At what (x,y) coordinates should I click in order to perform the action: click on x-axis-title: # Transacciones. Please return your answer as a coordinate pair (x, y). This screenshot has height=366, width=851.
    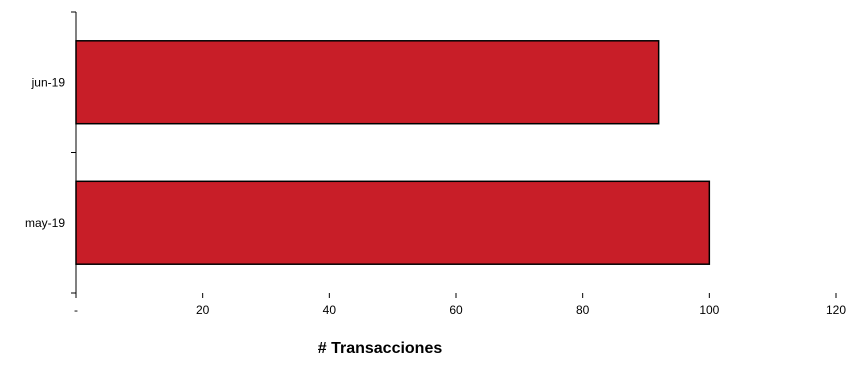
    Looking at the image, I should click on (380, 348).